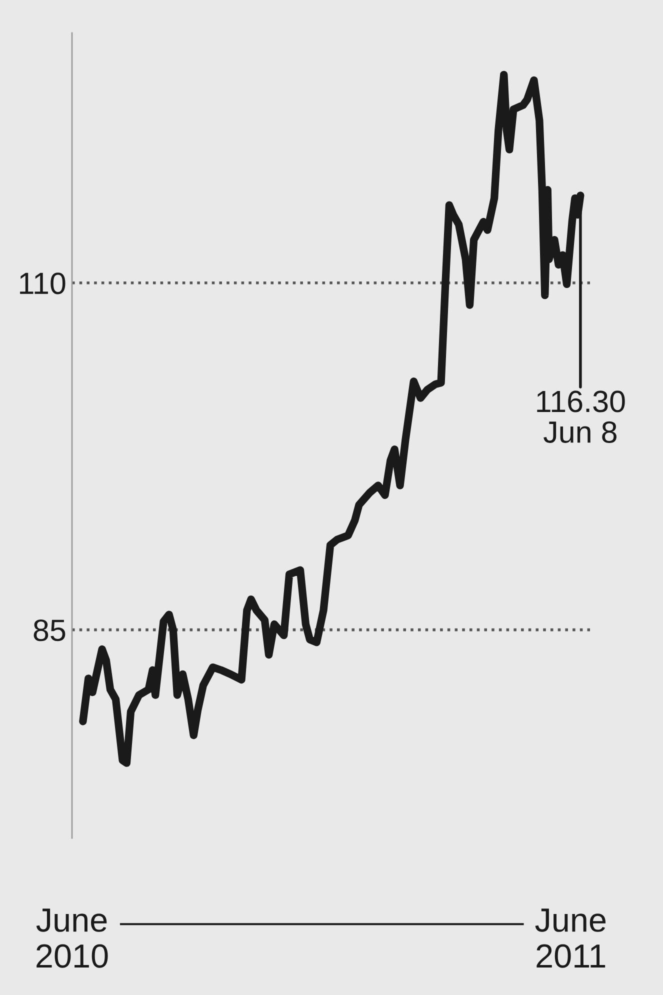 The image size is (663, 995). What do you see at coordinates (50, 631) in the screenshot?
I see `y-tick-label: 85` at bounding box center [50, 631].